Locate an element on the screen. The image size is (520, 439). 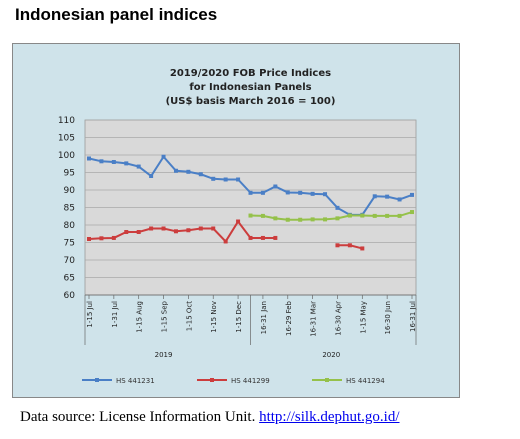
y-tick-label: 105 is located at coordinates (66, 139).